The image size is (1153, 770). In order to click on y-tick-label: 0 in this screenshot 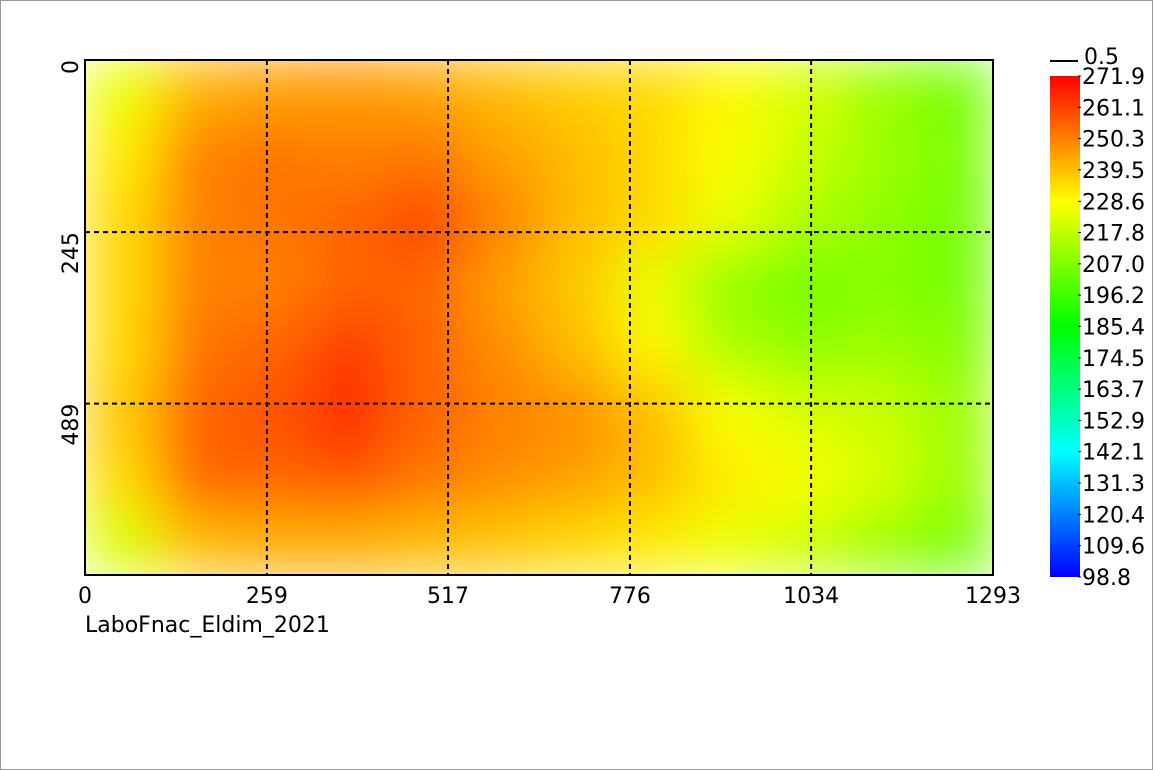, I will do `click(71, 67)`.